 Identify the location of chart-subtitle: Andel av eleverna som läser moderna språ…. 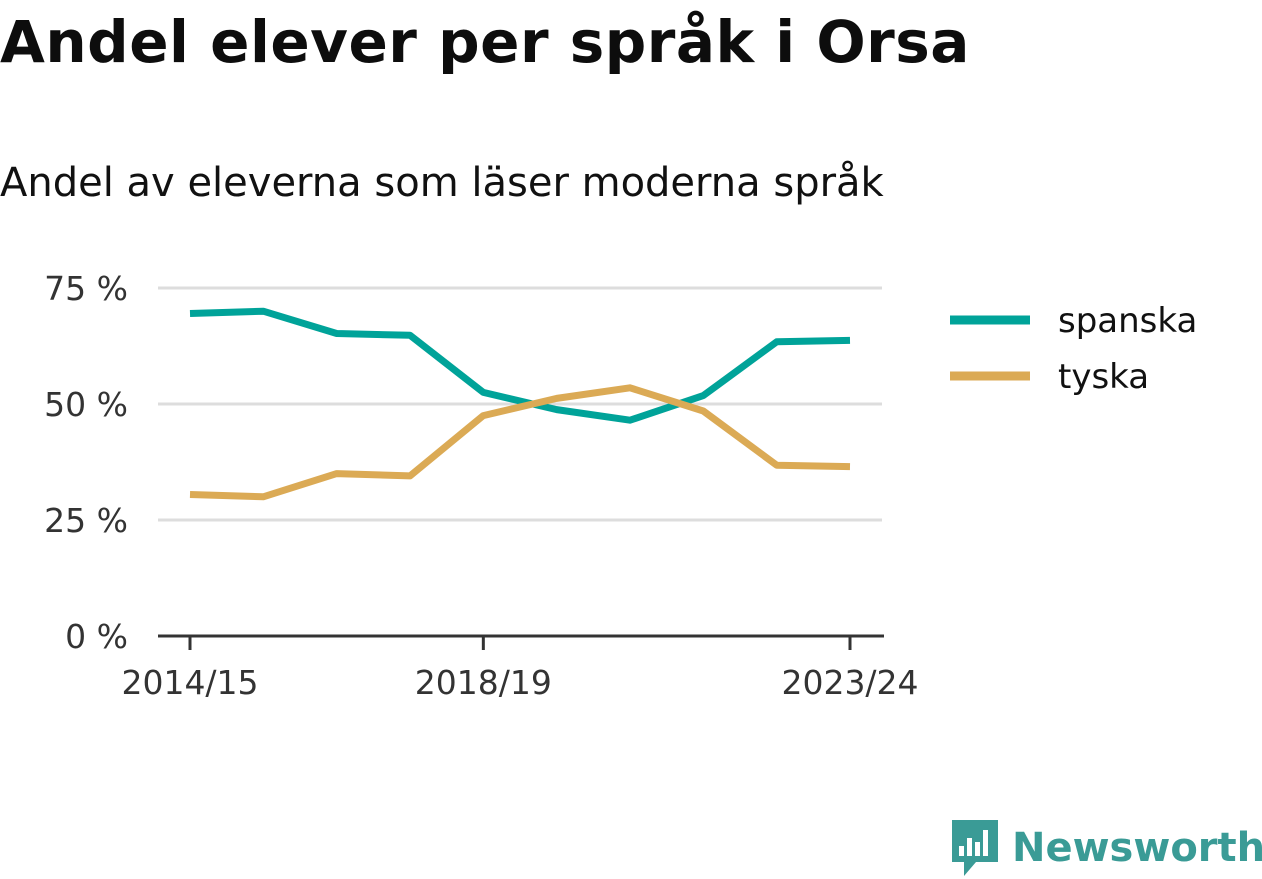
(442, 183).